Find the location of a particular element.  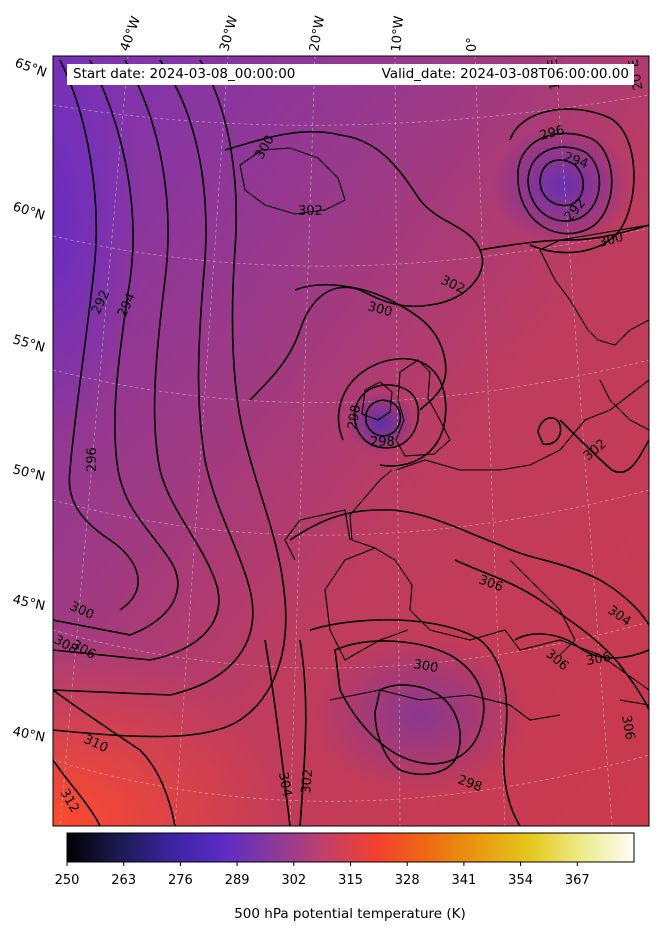

lat-label: 55°N is located at coordinates (29, 343).